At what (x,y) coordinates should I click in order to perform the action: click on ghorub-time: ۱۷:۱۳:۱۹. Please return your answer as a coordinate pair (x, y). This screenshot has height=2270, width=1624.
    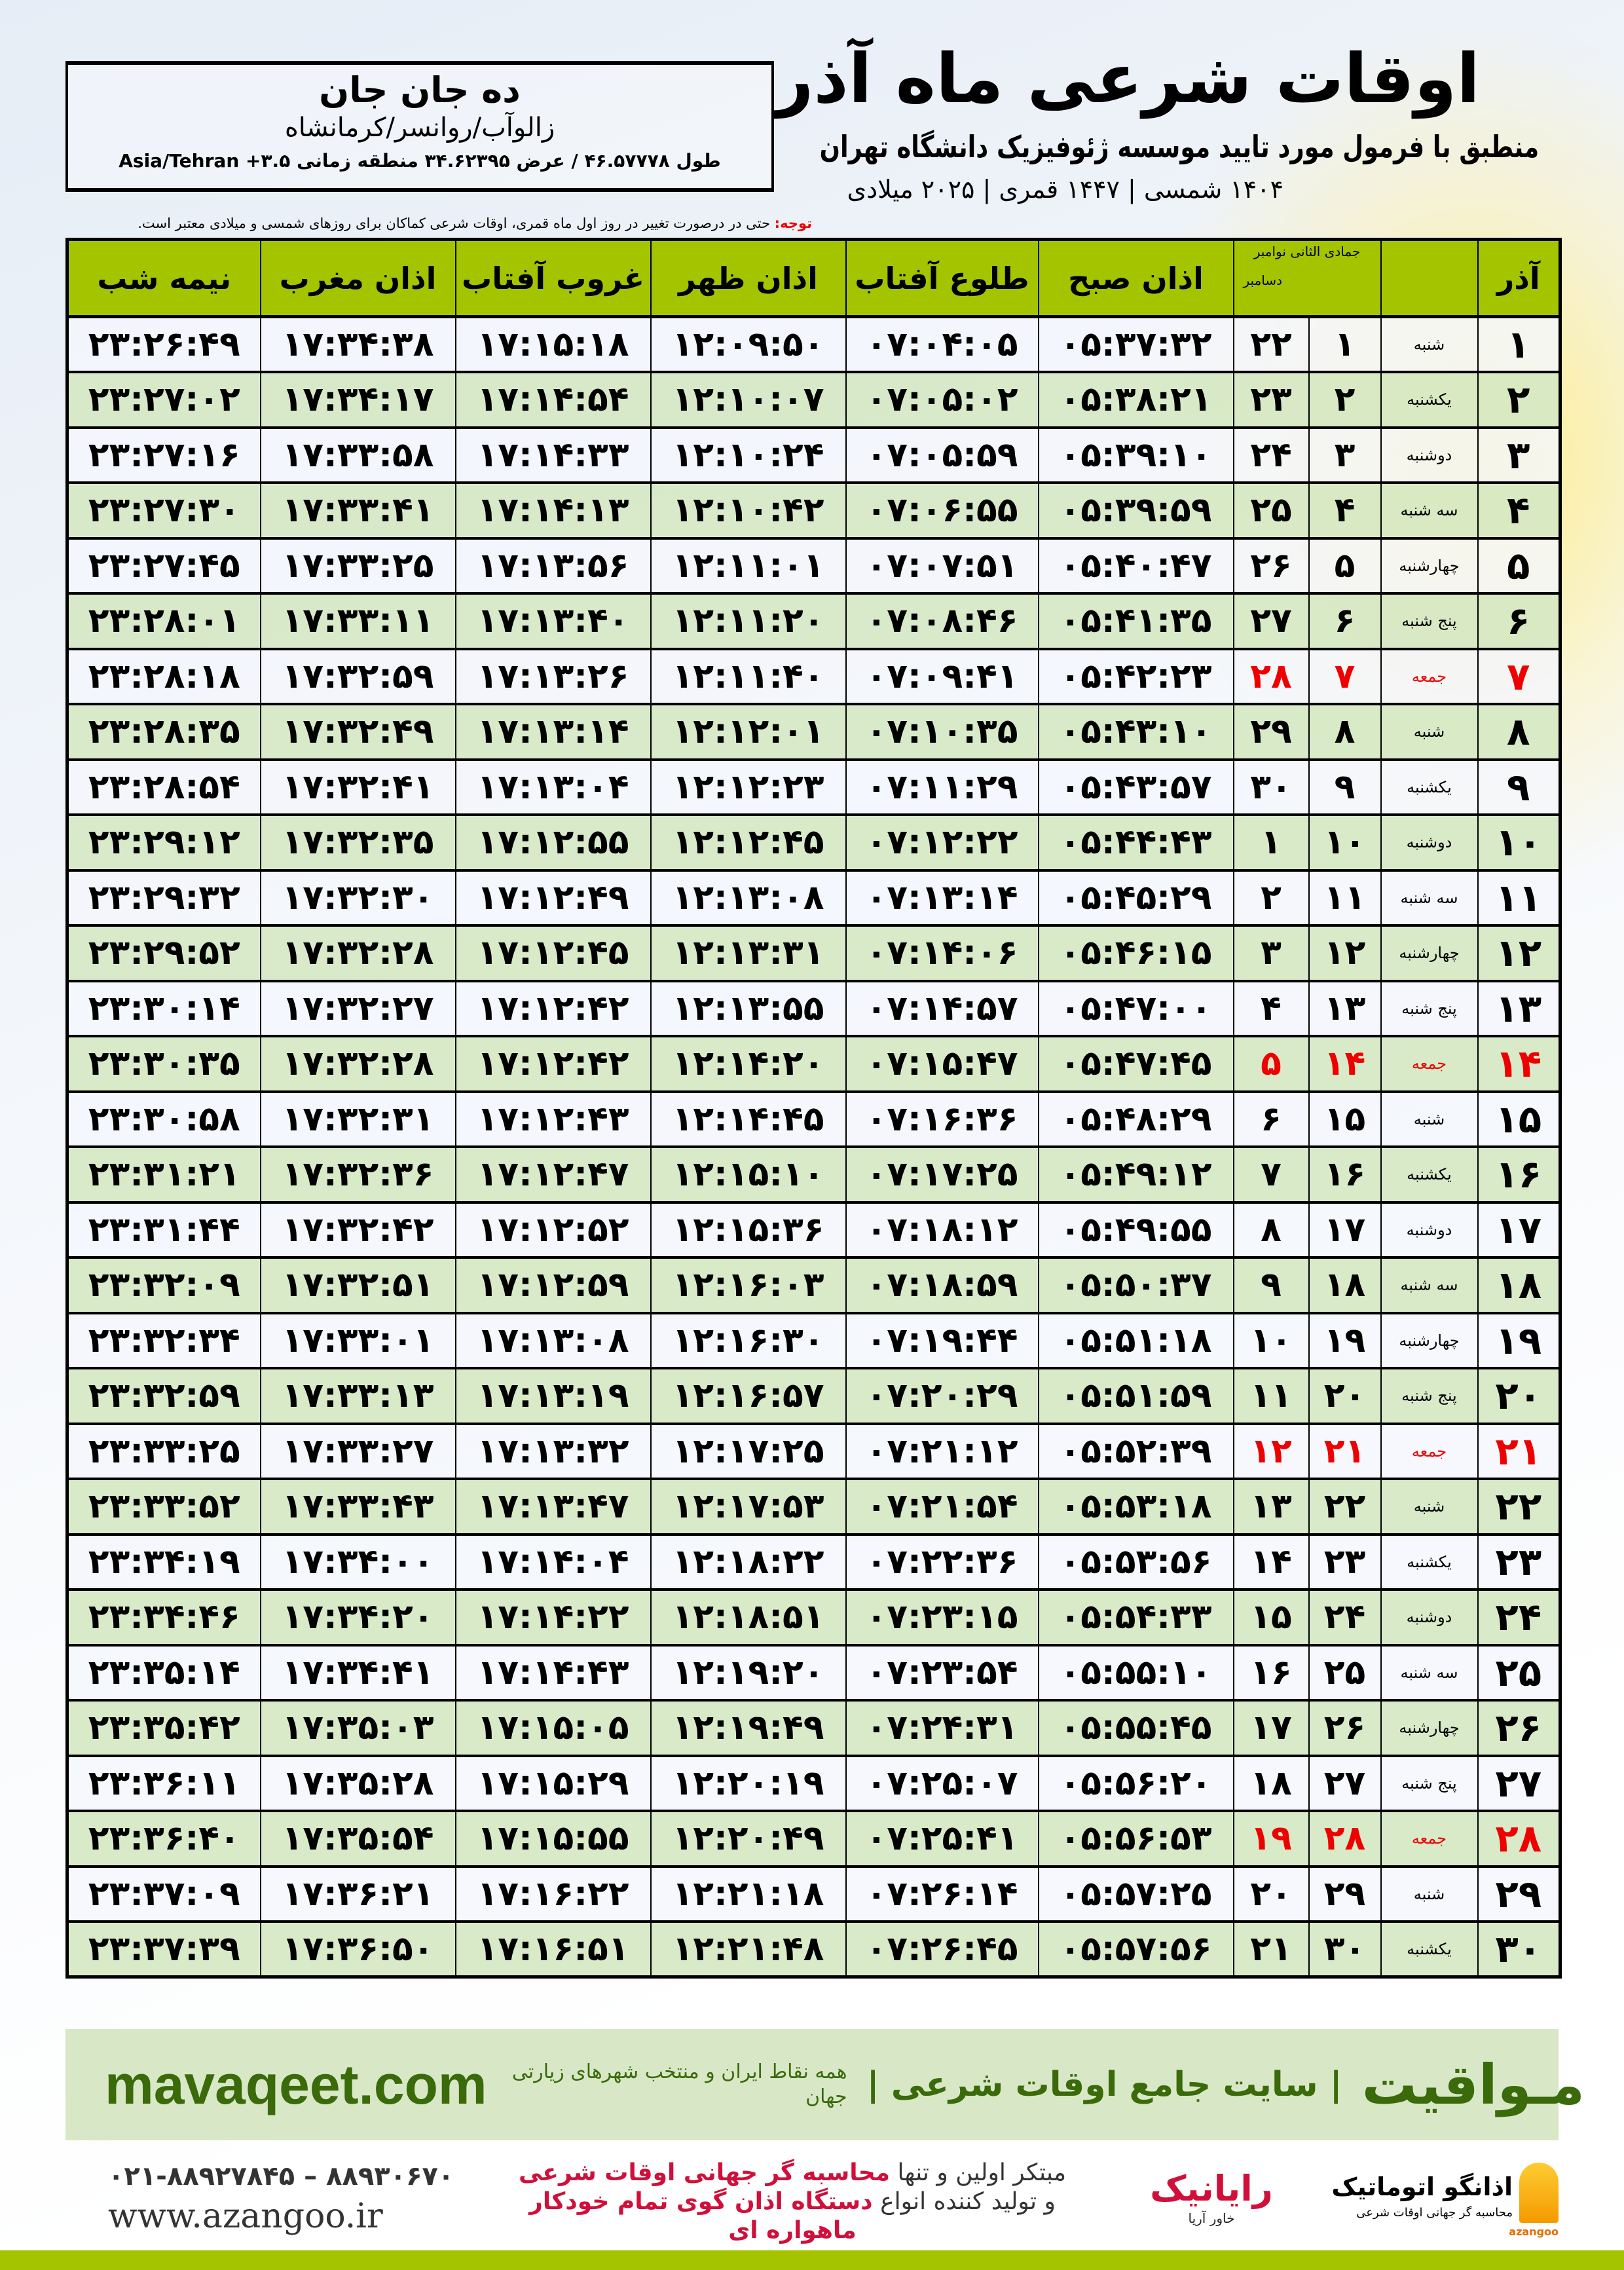
    Looking at the image, I should click on (553, 1396).